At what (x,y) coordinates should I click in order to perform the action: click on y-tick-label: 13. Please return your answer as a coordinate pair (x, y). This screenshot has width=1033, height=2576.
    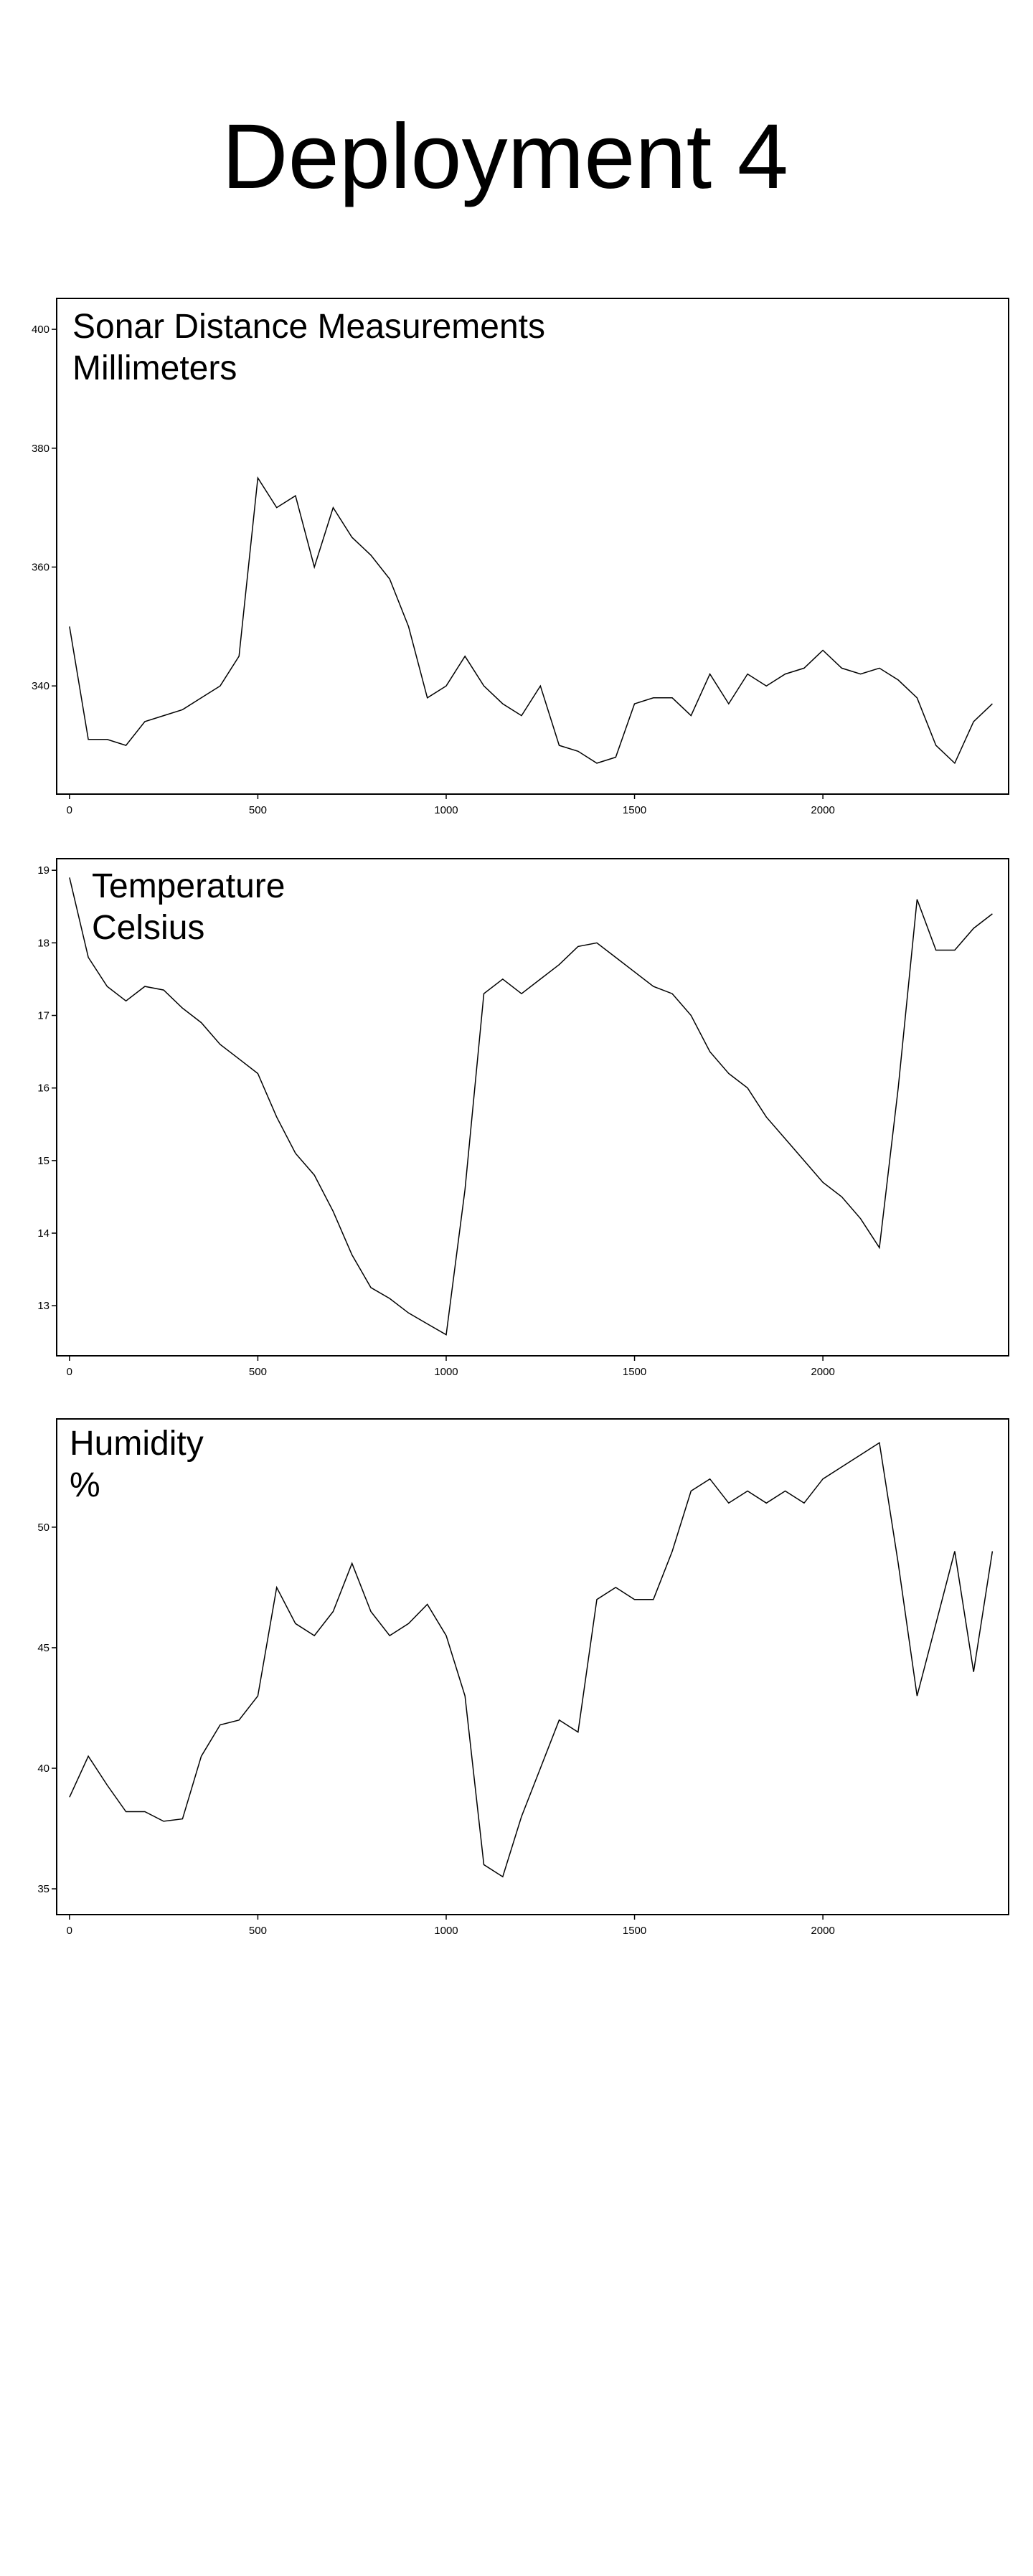
    Looking at the image, I should click on (43, 1306).